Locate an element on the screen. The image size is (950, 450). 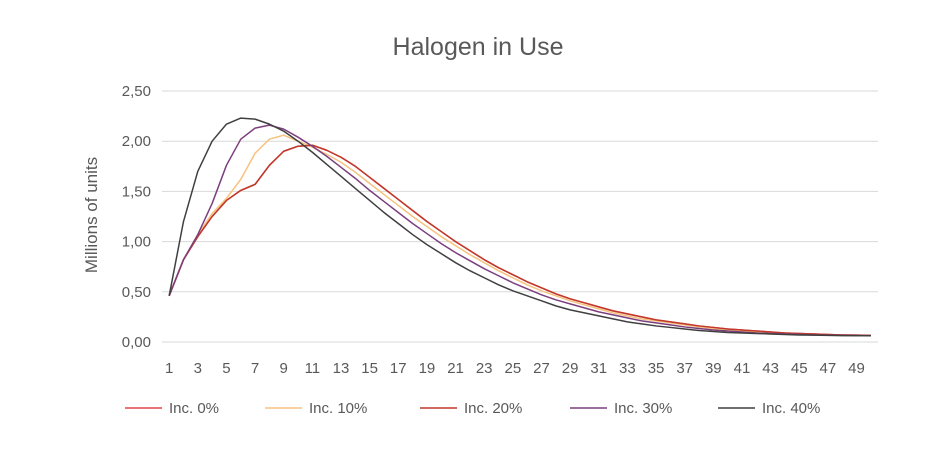
x-tick-label: 1 is located at coordinates (169, 368).